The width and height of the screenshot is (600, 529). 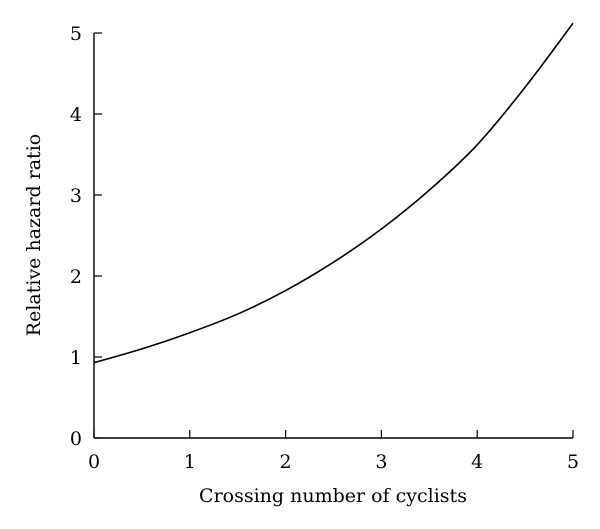 I want to click on x-tick-label: 2, so click(x=286, y=462).